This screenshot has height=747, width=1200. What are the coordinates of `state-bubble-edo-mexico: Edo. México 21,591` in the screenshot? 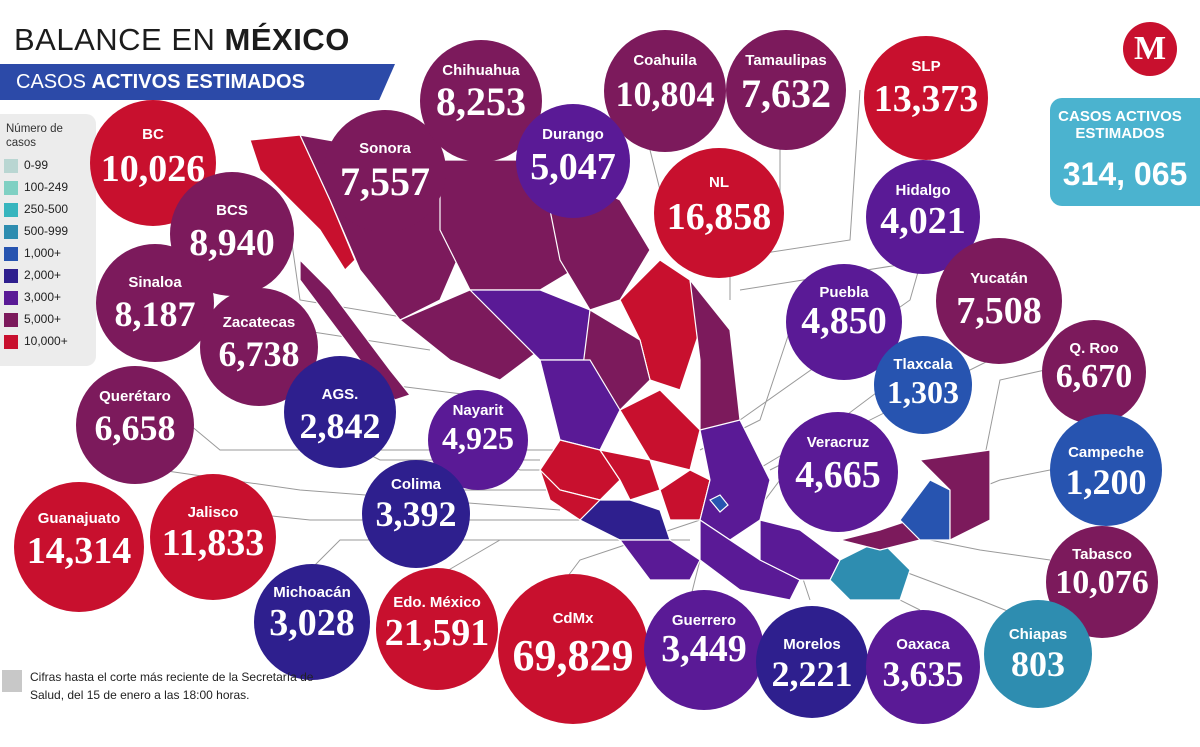 It's located at (437, 629).